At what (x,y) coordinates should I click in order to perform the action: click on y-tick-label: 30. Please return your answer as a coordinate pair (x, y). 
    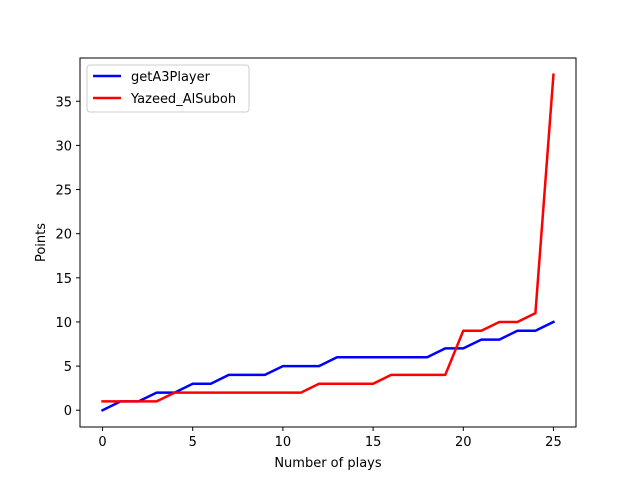
    Looking at the image, I should click on (63, 146).